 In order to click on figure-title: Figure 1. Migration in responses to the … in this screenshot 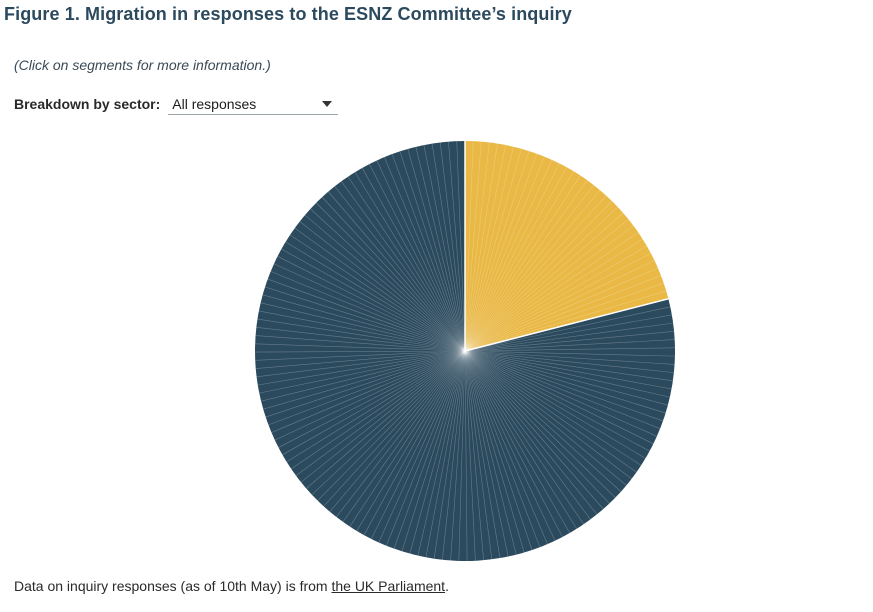, I will do `click(288, 14)`.